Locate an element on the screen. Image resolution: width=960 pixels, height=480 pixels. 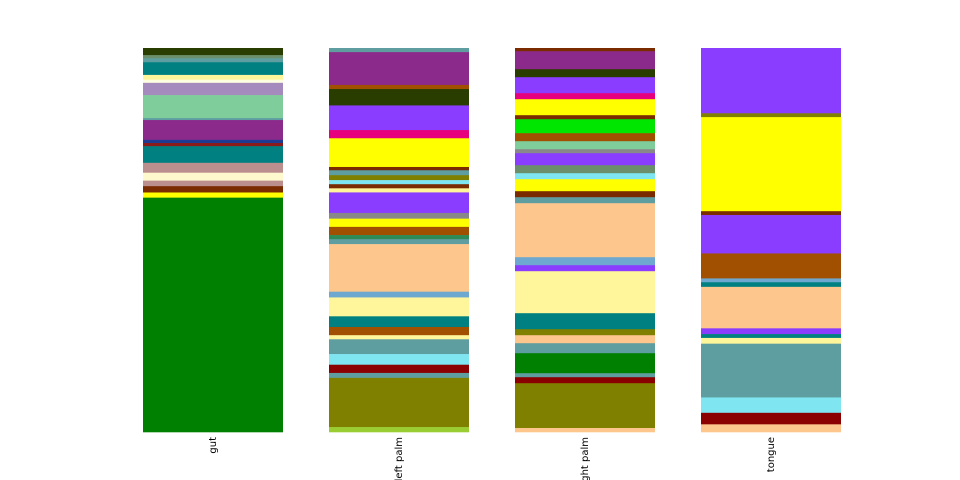
x-tick-label-left-palm: left palm is located at coordinates (399, 458).